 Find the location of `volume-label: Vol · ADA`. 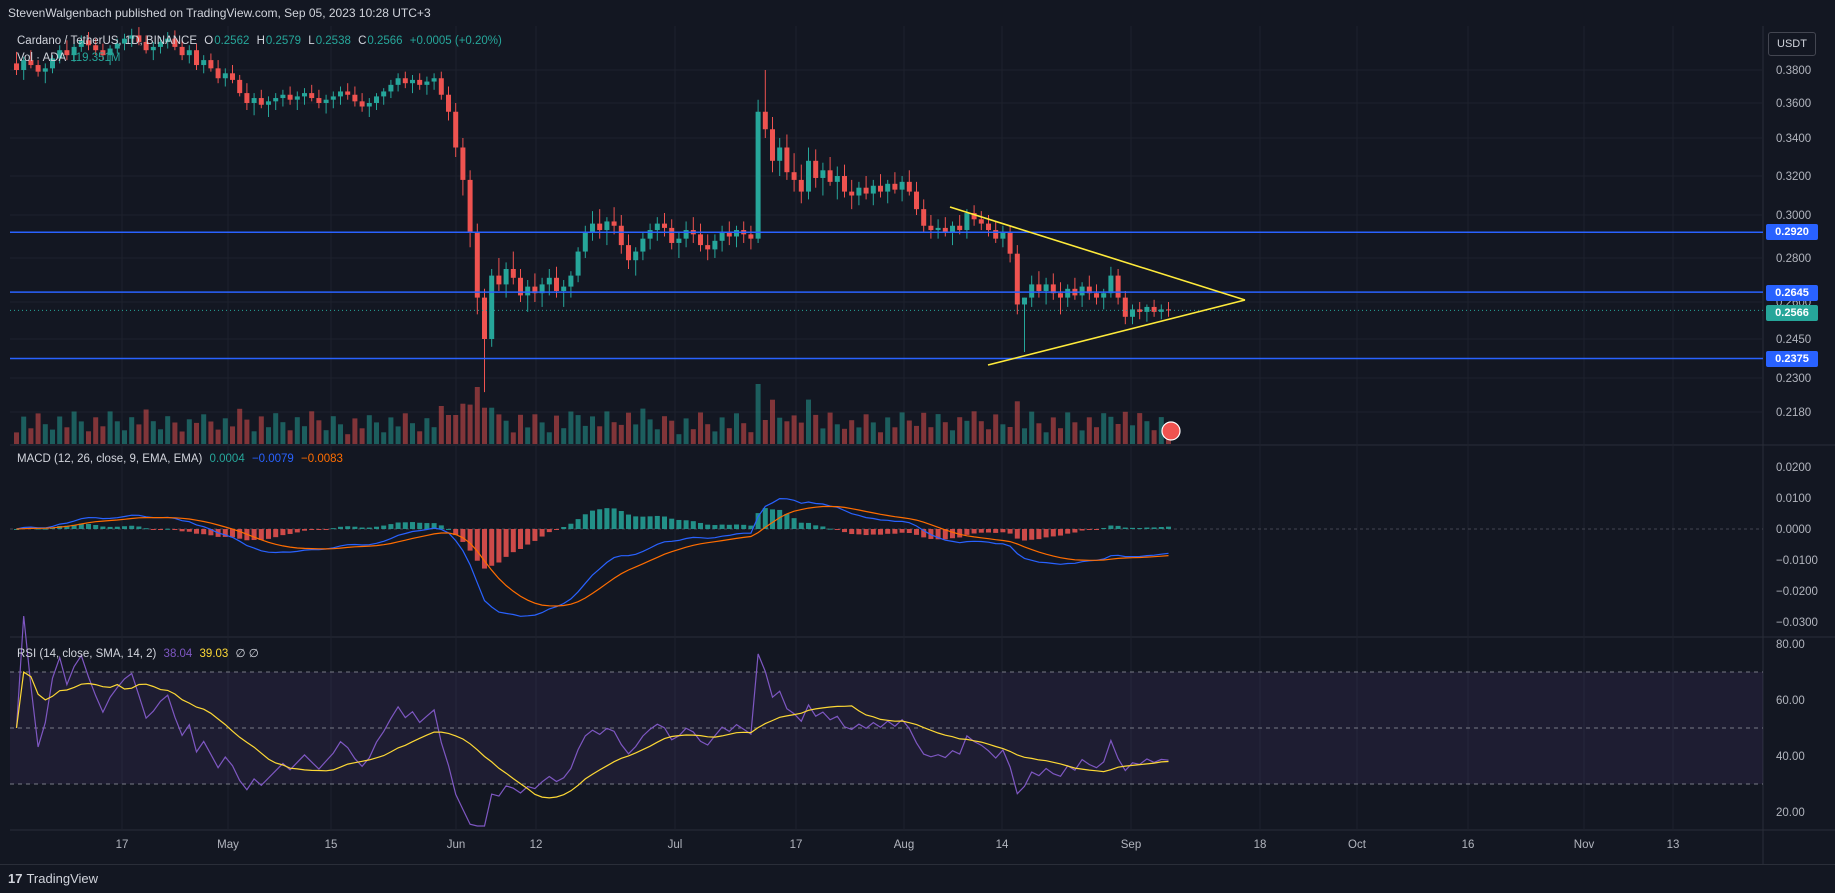

volume-label: Vol · ADA is located at coordinates (42, 58).